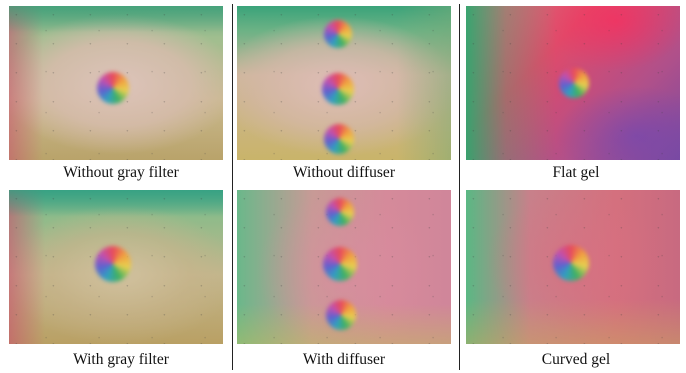 The width and height of the screenshot is (686, 373). Describe the element at coordinates (344, 172) in the screenshot. I see `caption-without-diffuser: Without diffuser` at that location.